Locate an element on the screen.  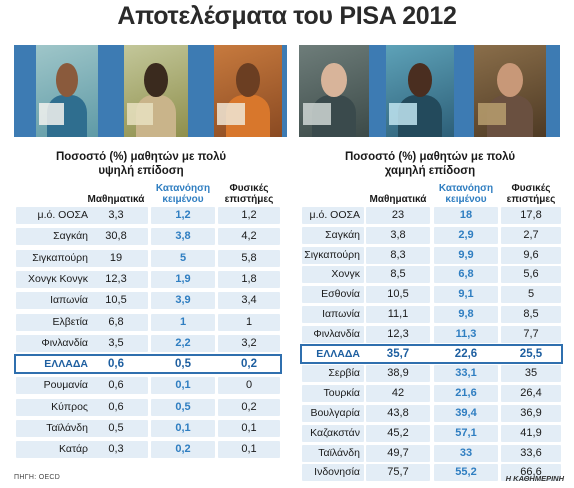
table-row-highlighted: ΕΛΛΑΔΑ 0,6 0,5 0,2 is located at coordinates (287, 364).